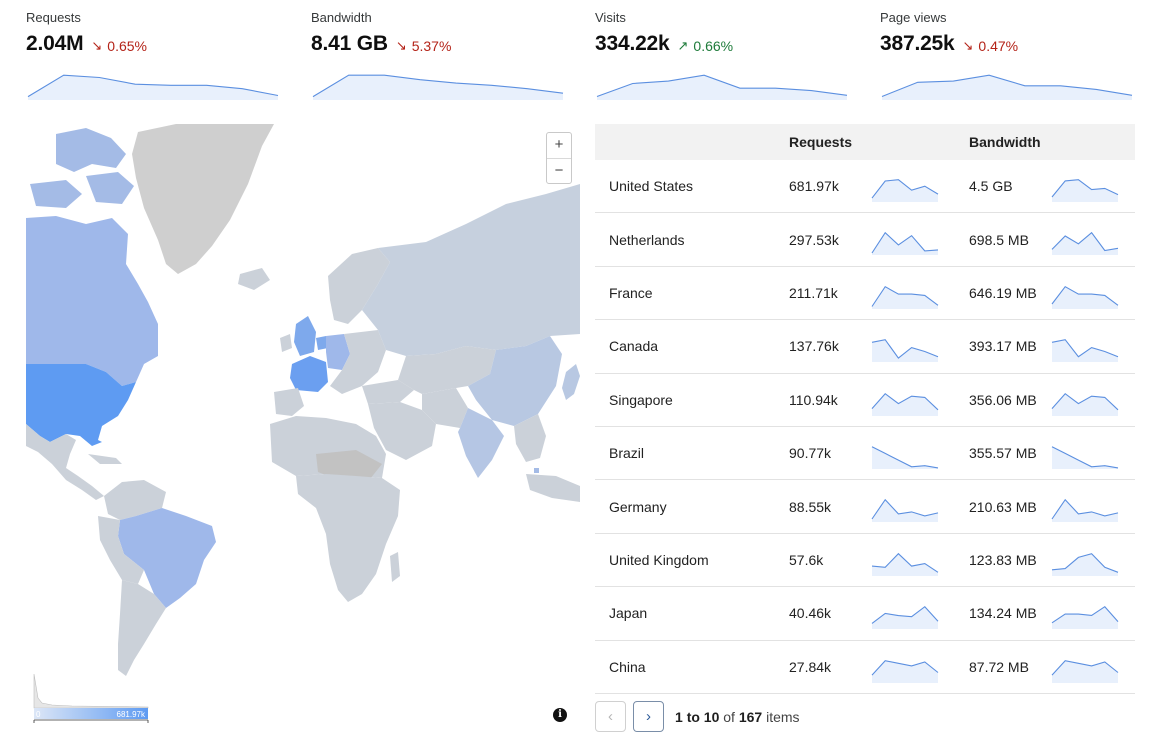 The height and width of the screenshot is (745, 1160). Describe the element at coordinates (610, 716) in the screenshot. I see `prev-page-button: ‹` at that location.